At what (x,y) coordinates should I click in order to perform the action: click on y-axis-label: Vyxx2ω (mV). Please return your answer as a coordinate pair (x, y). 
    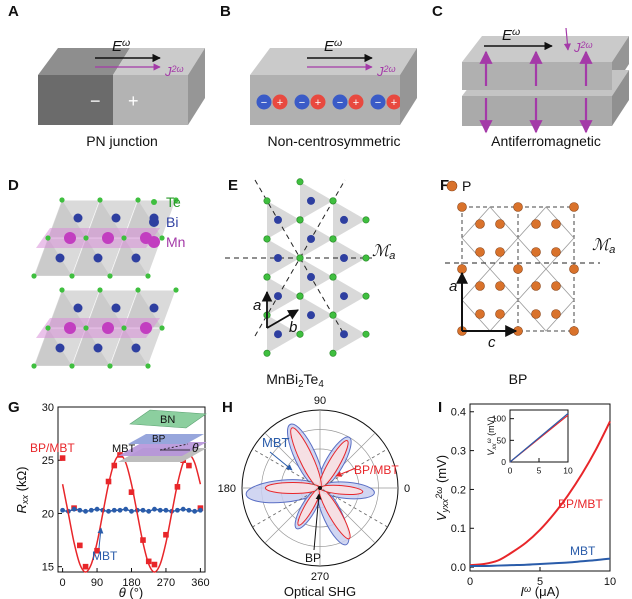
    Looking at the image, I should click on (442, 488).